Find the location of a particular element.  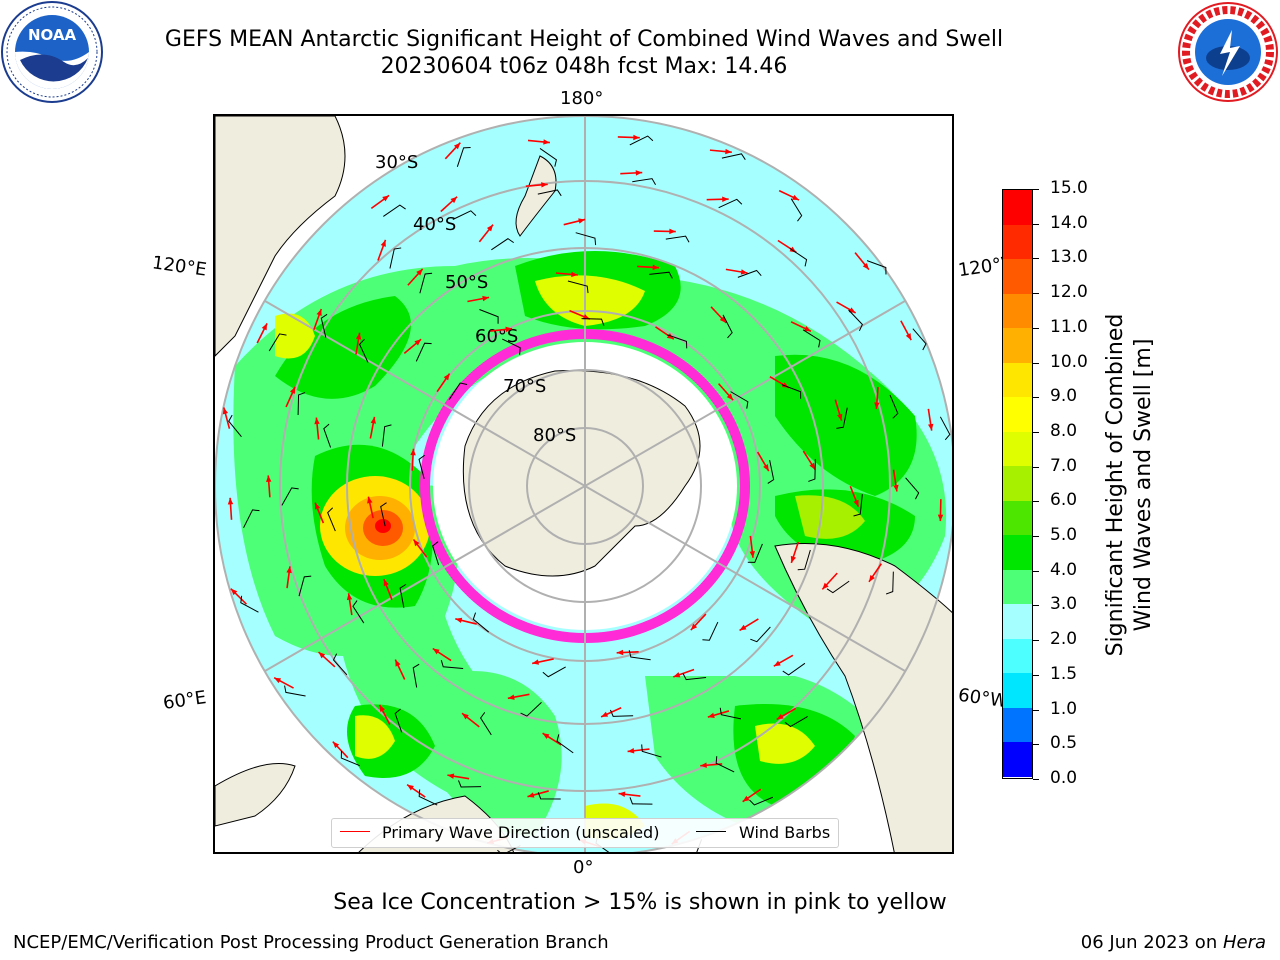

colorbar-tick-label: 1.0 is located at coordinates (1064, 708).